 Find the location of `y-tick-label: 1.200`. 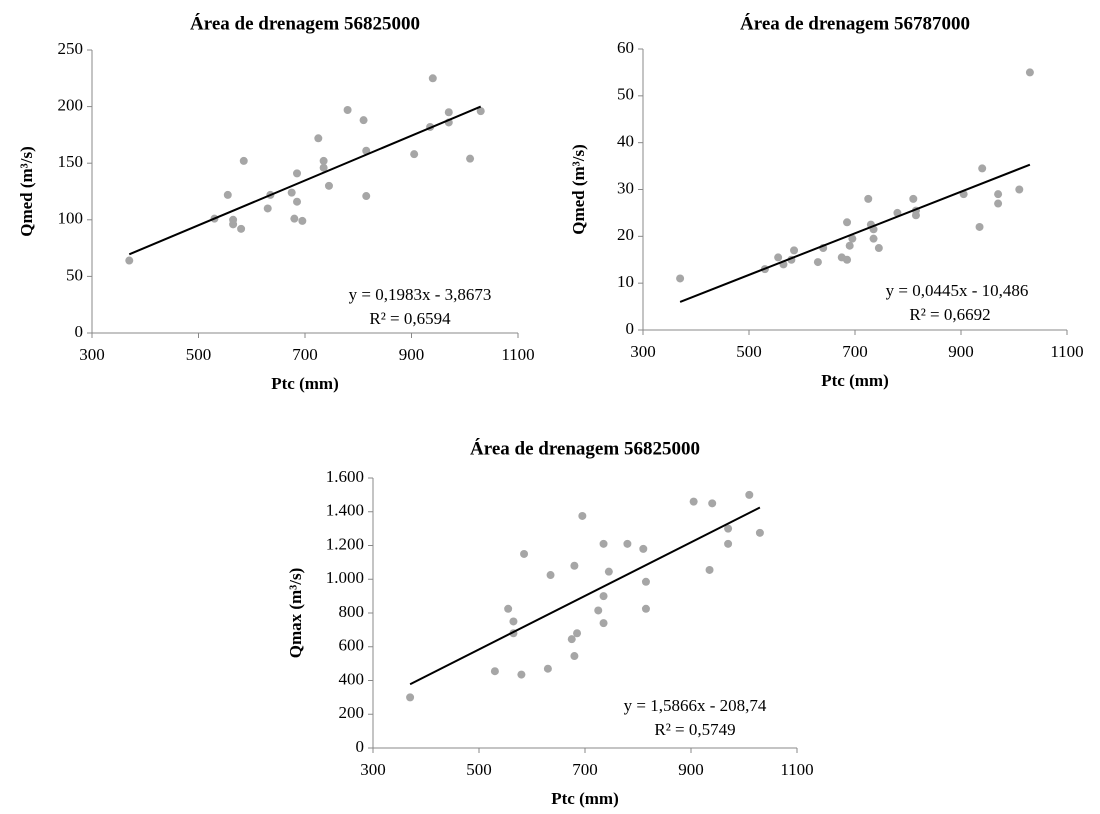

y-tick-label: 1.200 is located at coordinates (345, 543).